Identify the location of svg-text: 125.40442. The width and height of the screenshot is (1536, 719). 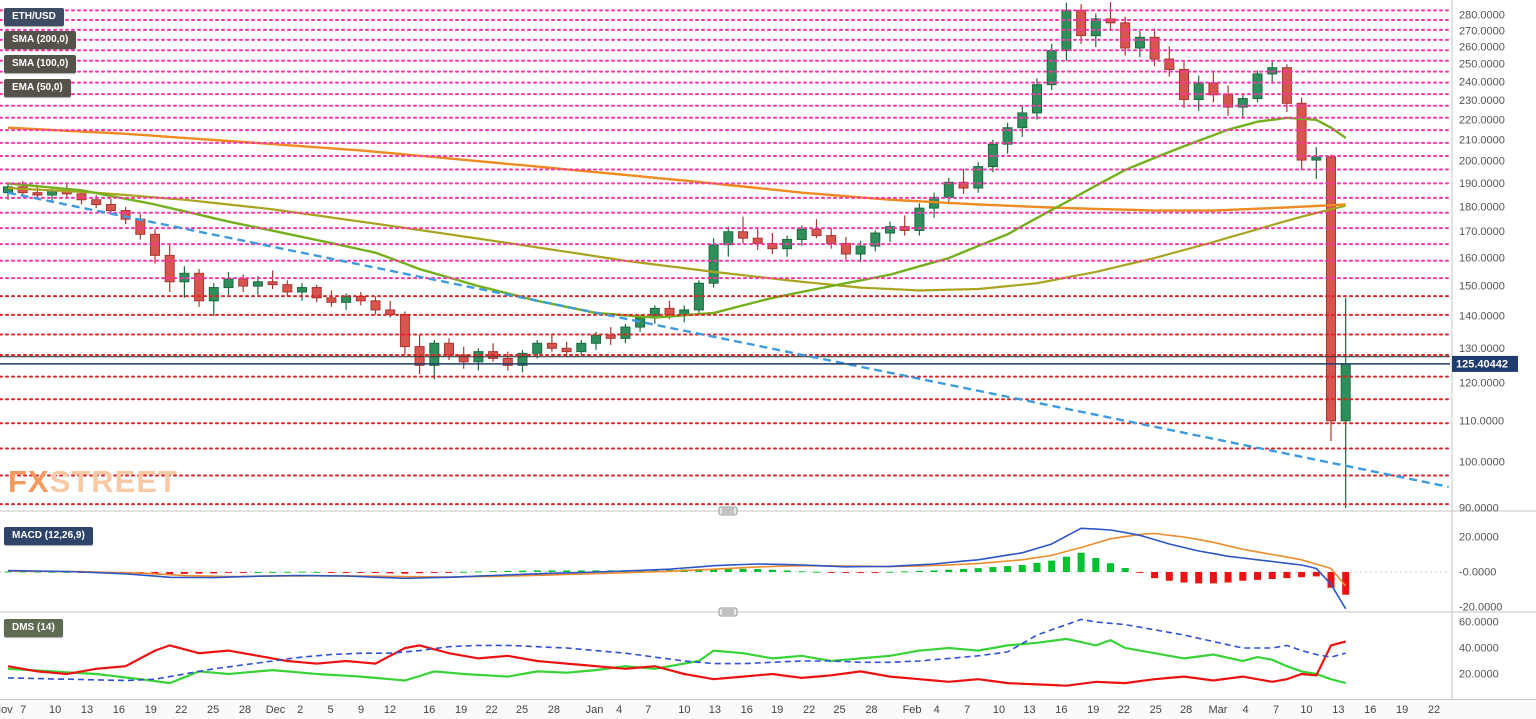
(1482, 364).